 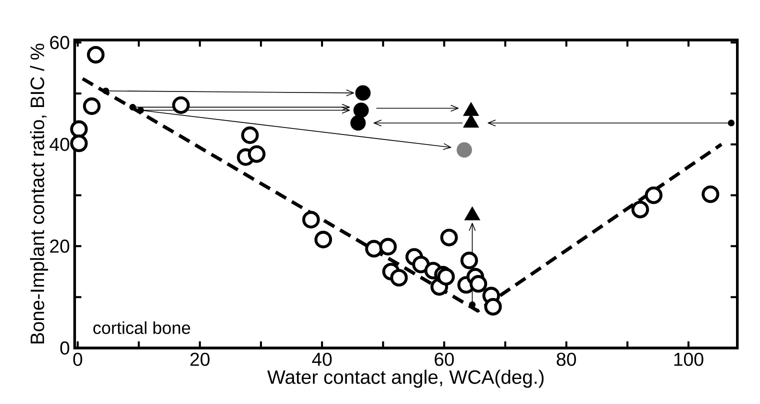 I want to click on x-tick-label: 60, so click(x=444, y=359).